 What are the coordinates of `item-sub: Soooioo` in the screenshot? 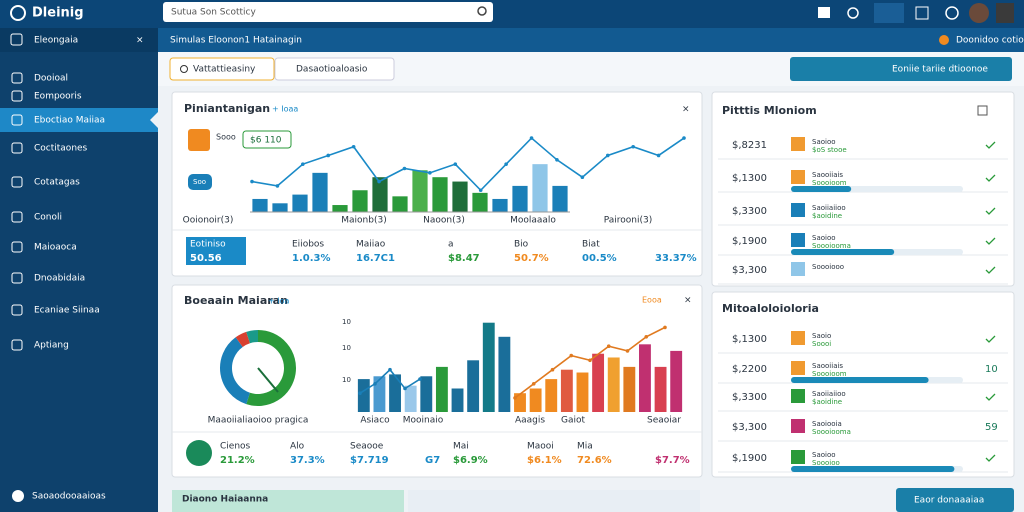 It's located at (826, 463).